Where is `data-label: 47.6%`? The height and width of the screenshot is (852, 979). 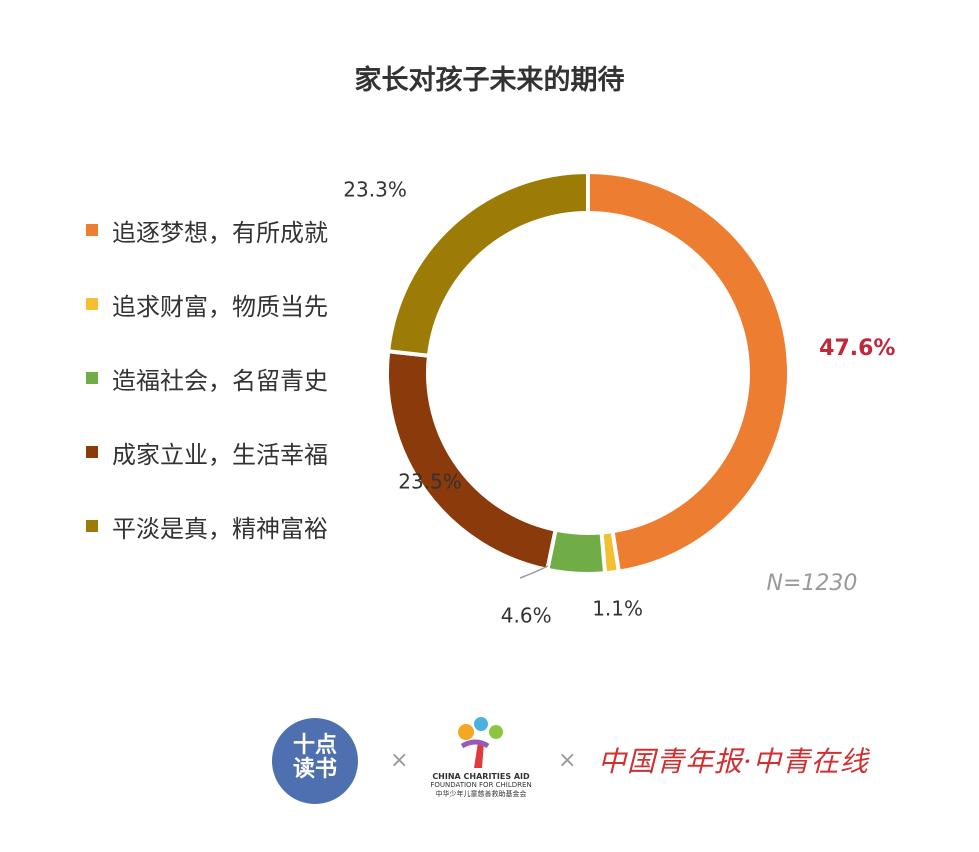
data-label: 47.6% is located at coordinates (857, 348).